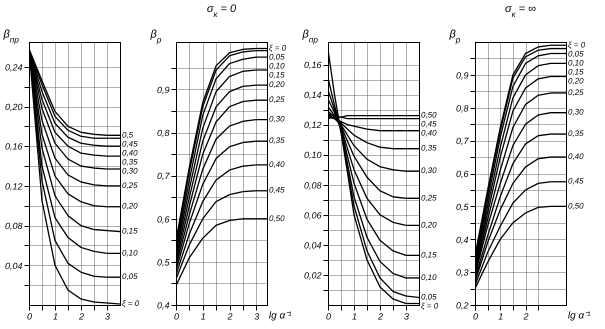 This screenshot has height=329, width=605. What do you see at coordinates (221, 10) in the screenshot?
I see `chart-title: σ$_{к}$ = 0` at bounding box center [221, 10].